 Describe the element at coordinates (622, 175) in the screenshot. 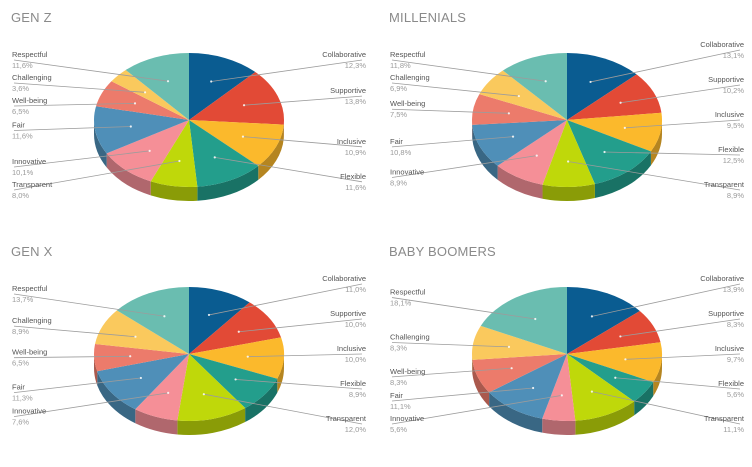

I see `pie-side-flexible` at that location.